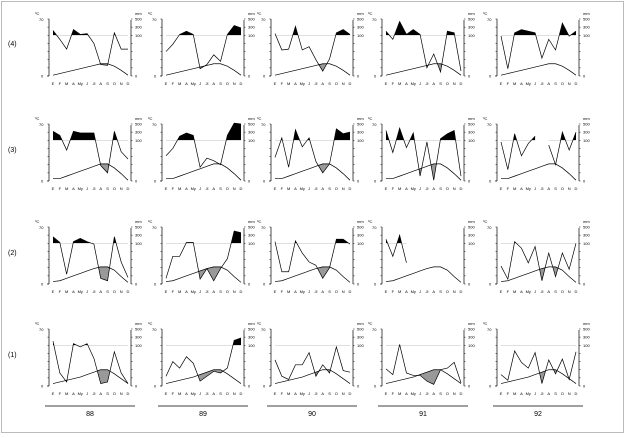 Image resolution: width=627 pixels, height=438 pixels. I want to click on precipitation-line, so click(90, 47).